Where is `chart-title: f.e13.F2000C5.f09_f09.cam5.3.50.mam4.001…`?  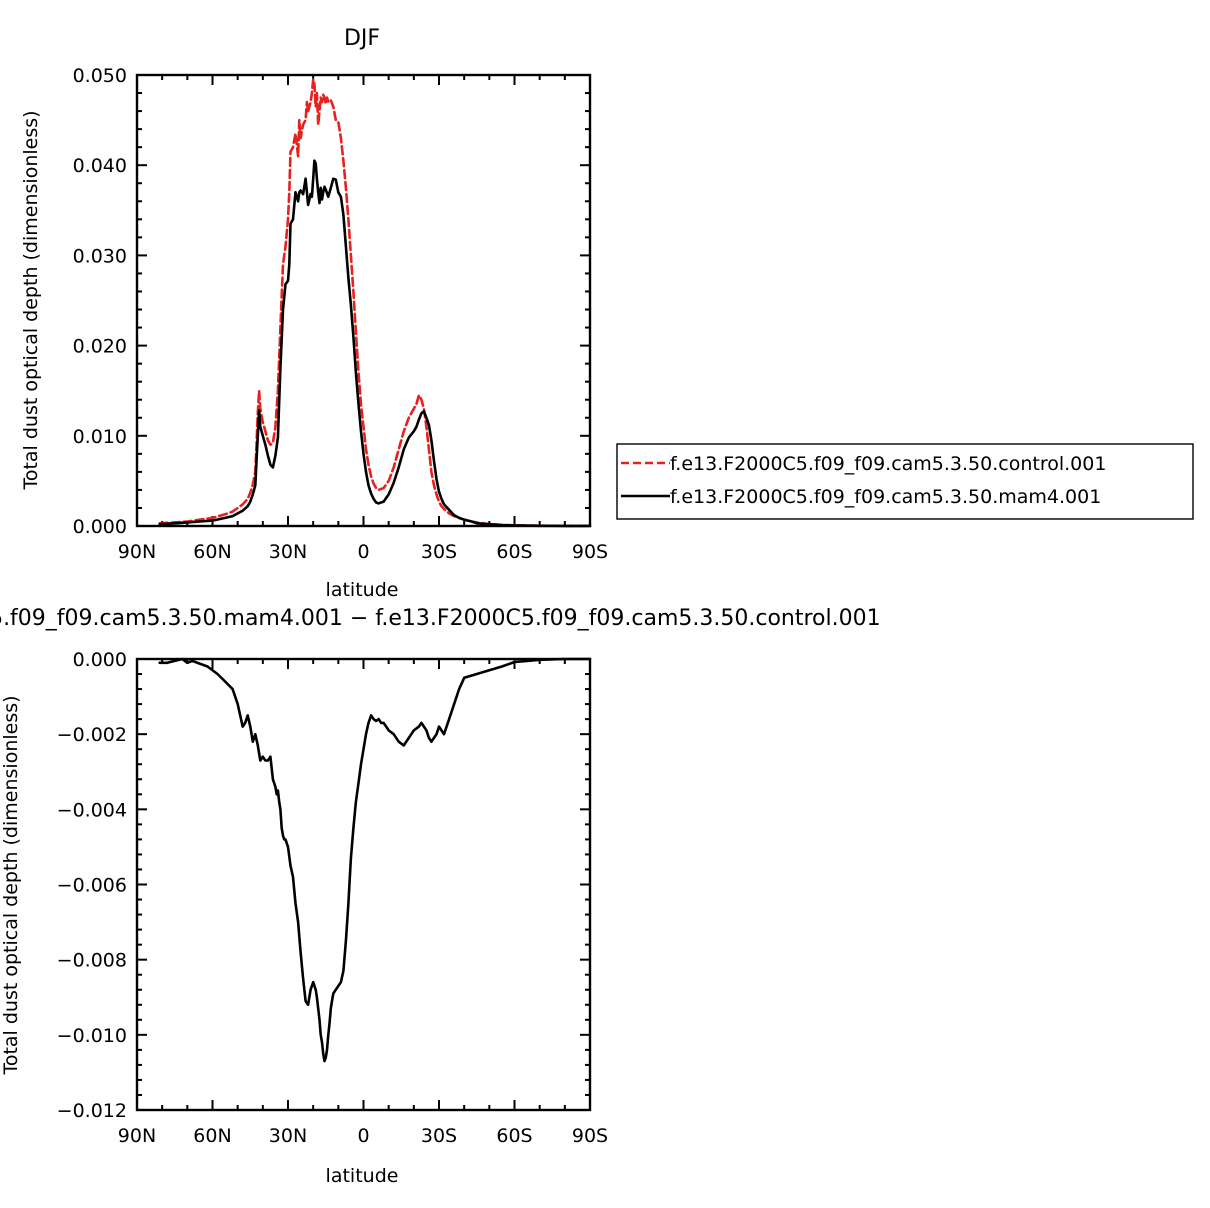
chart-title: f.e13.F2000C5.f09_f09.cam5.3.50.mam4.001… is located at coordinates (440, 618).